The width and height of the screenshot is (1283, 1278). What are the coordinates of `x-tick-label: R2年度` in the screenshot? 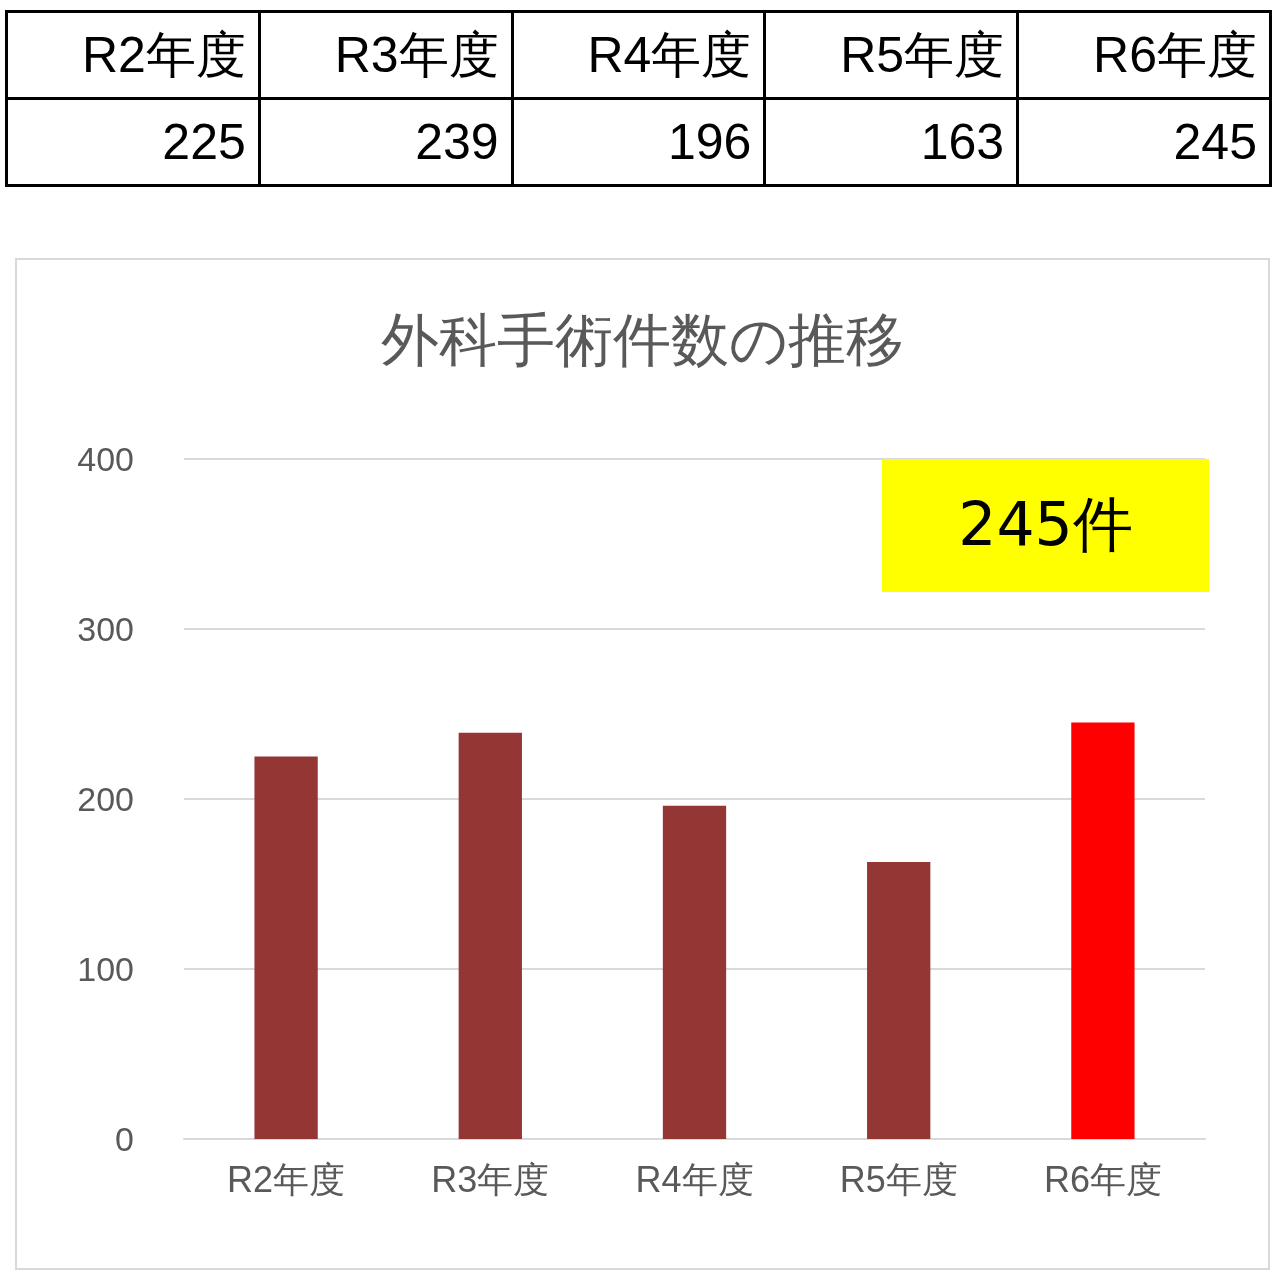 It's located at (286, 1179).